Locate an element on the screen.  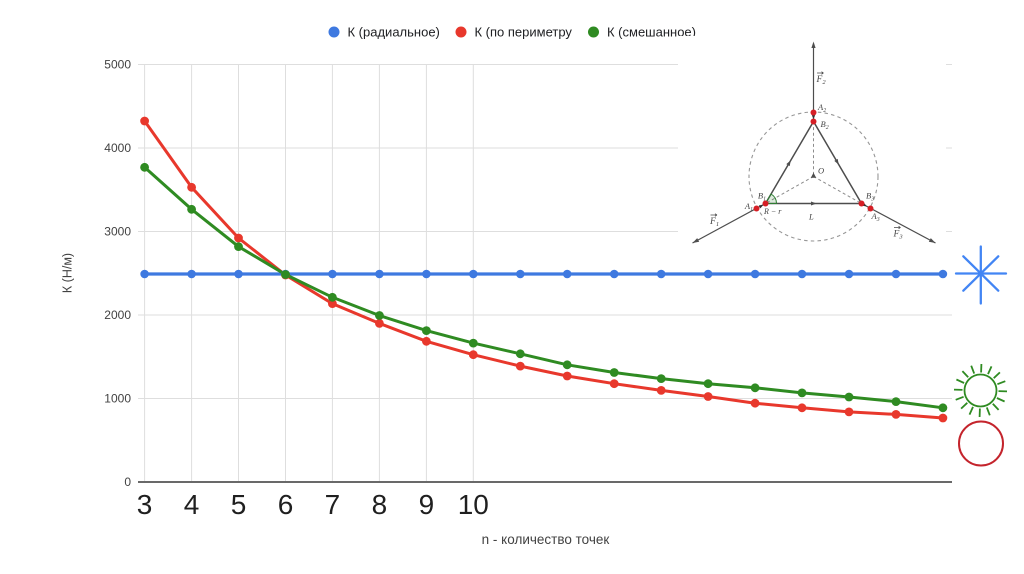
svg-text: L is located at coordinates (811, 217).